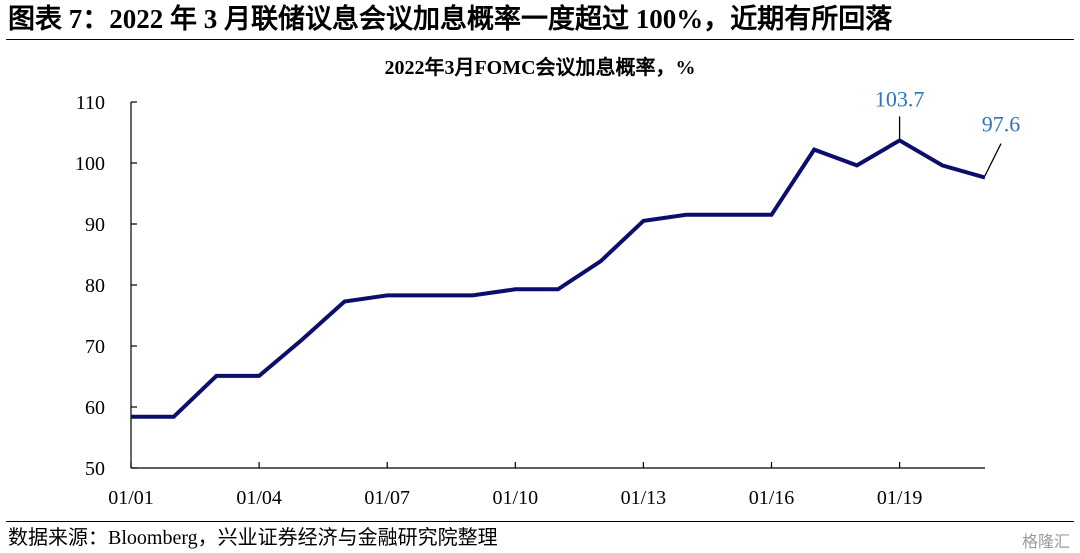 This screenshot has width=1080, height=553. Describe the element at coordinates (253, 538) in the screenshot. I see `source-note: 数据来源：Bloomberg，兴业证券经济与金融研究院整理` at that location.